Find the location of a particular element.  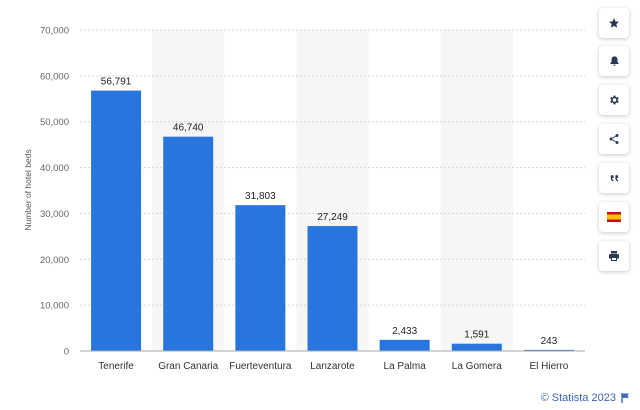

favorite-button is located at coordinates (614, 23).